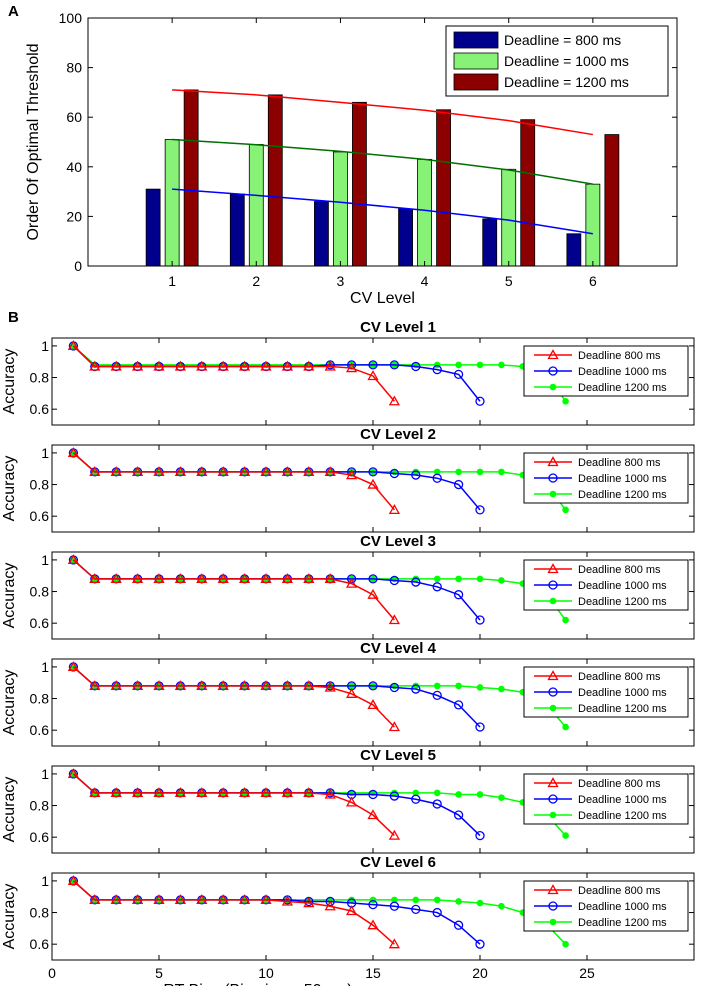  Describe the element at coordinates (40, 623) in the screenshot. I see `y-tick-label: 0.6` at that location.